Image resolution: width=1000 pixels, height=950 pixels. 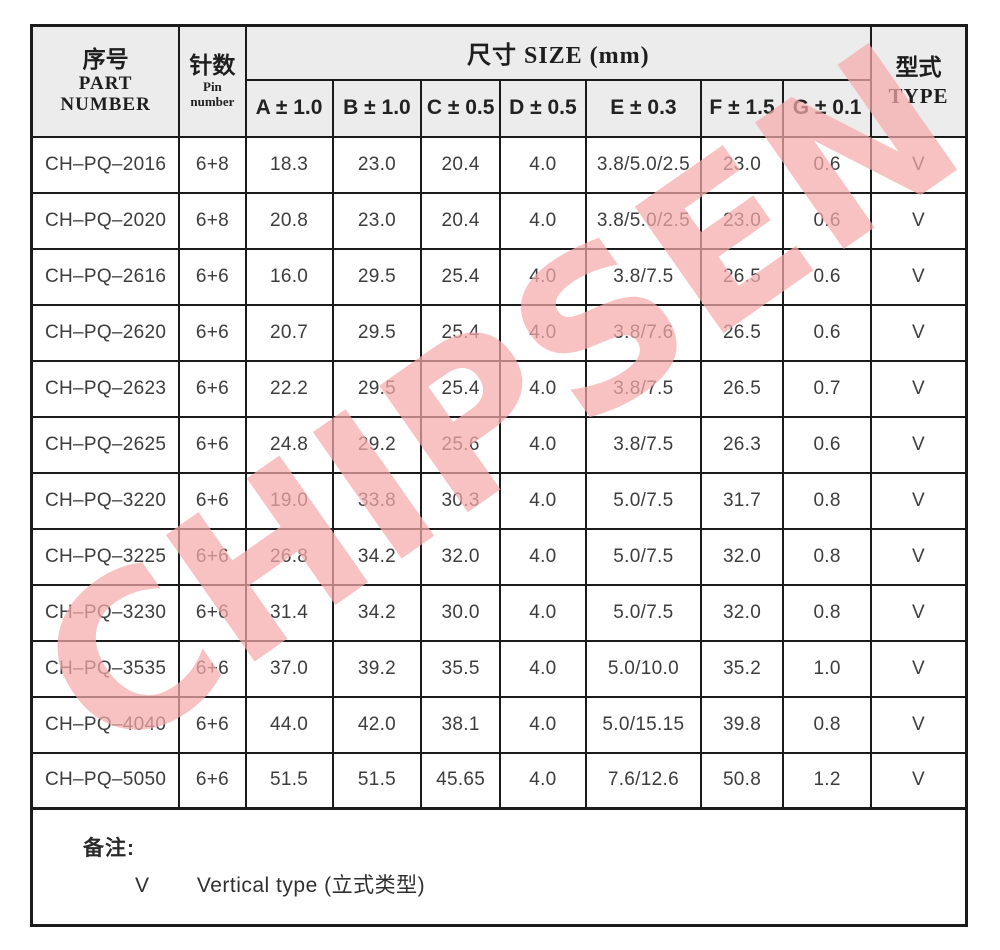 What do you see at coordinates (643, 332) in the screenshot?
I see `cell-dim-e: 3.8/7.6` at bounding box center [643, 332].